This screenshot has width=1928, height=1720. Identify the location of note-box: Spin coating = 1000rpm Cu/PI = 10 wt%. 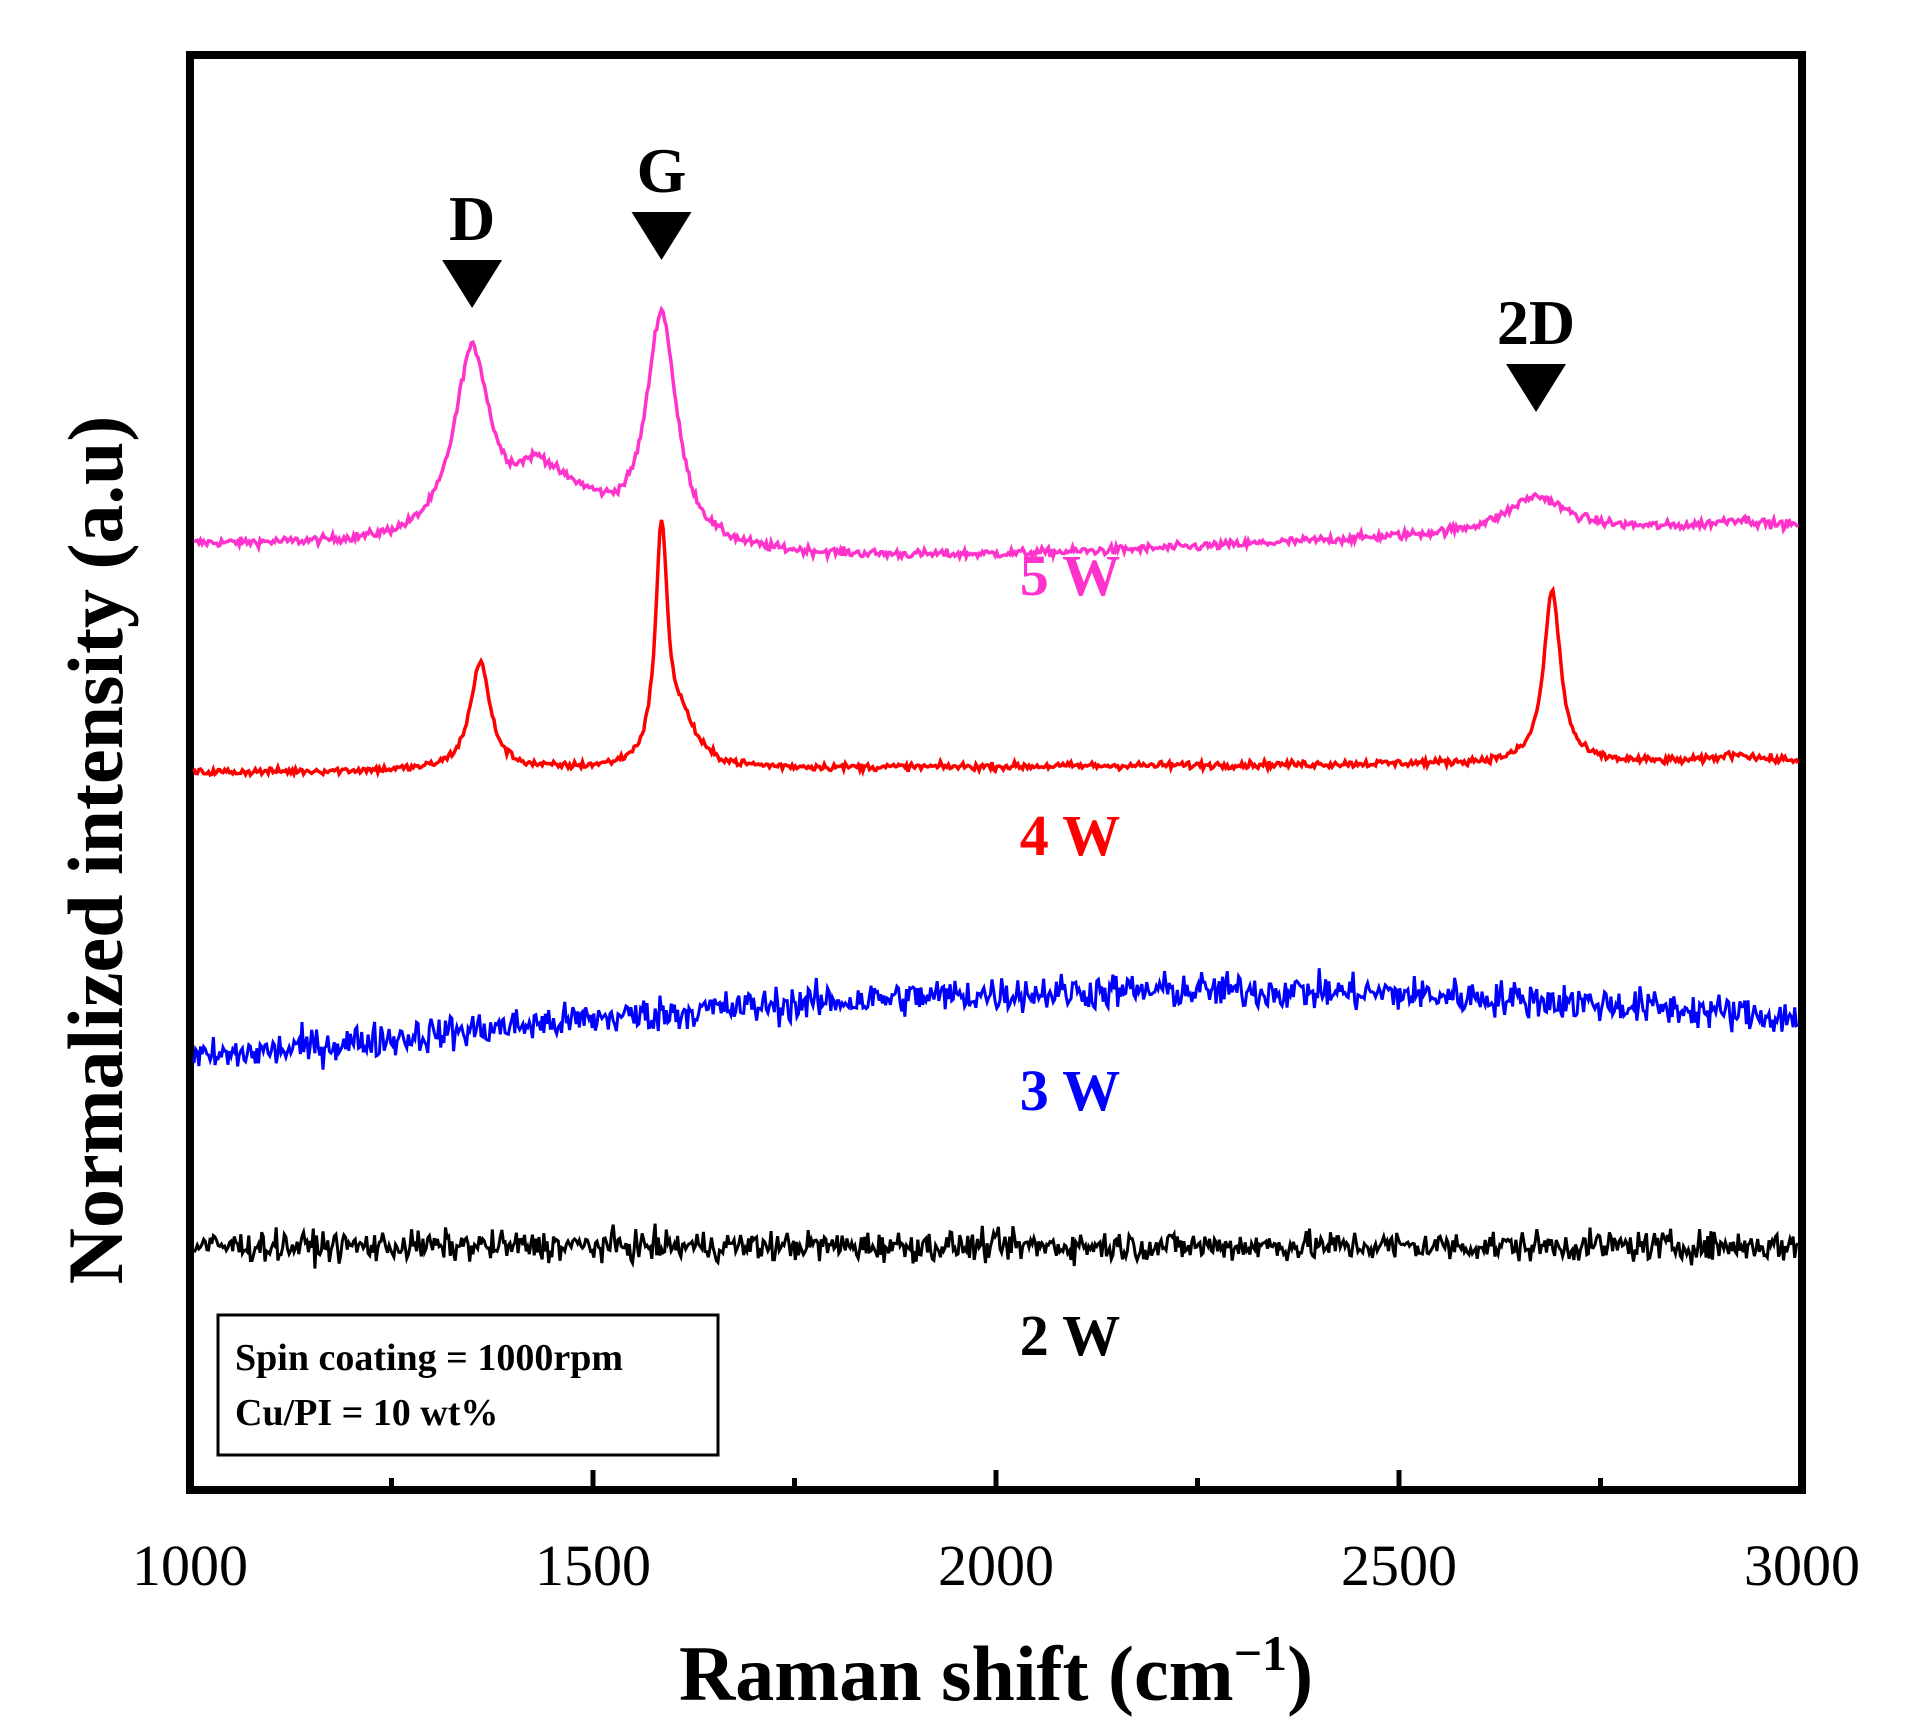
(468, 1385).